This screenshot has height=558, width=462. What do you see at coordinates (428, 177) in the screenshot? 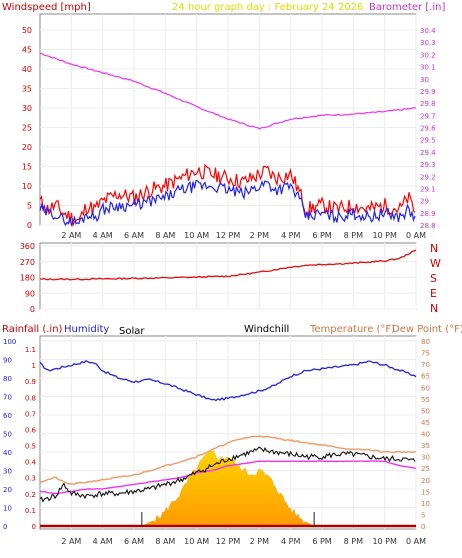
I see `barometer-tick-label: 29.2` at bounding box center [428, 177].